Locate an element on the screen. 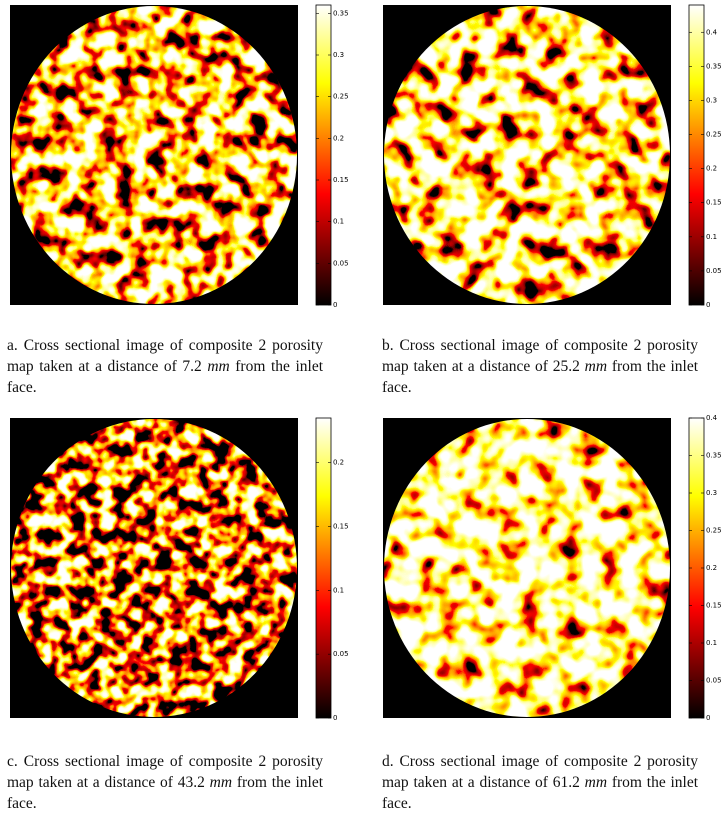  caption-label: c. is located at coordinates (12, 761).